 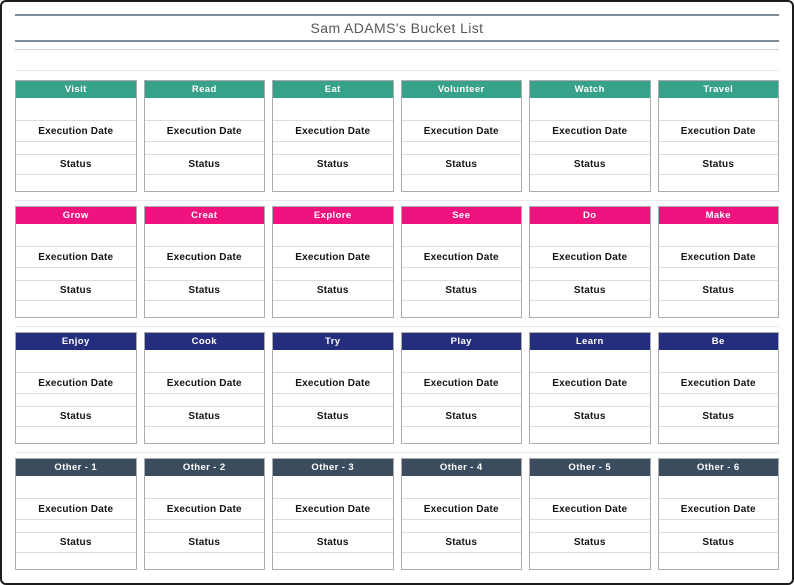 What do you see at coordinates (333, 388) in the screenshot?
I see `card-try: Try Execution Date Status` at bounding box center [333, 388].